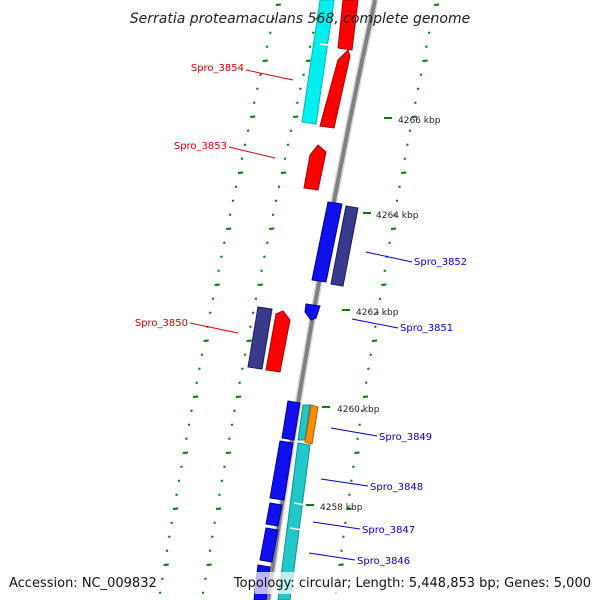 The image size is (600, 600). Describe the element at coordinates (294, 521) in the screenshot. I see `gene-teal-lower` at that location.